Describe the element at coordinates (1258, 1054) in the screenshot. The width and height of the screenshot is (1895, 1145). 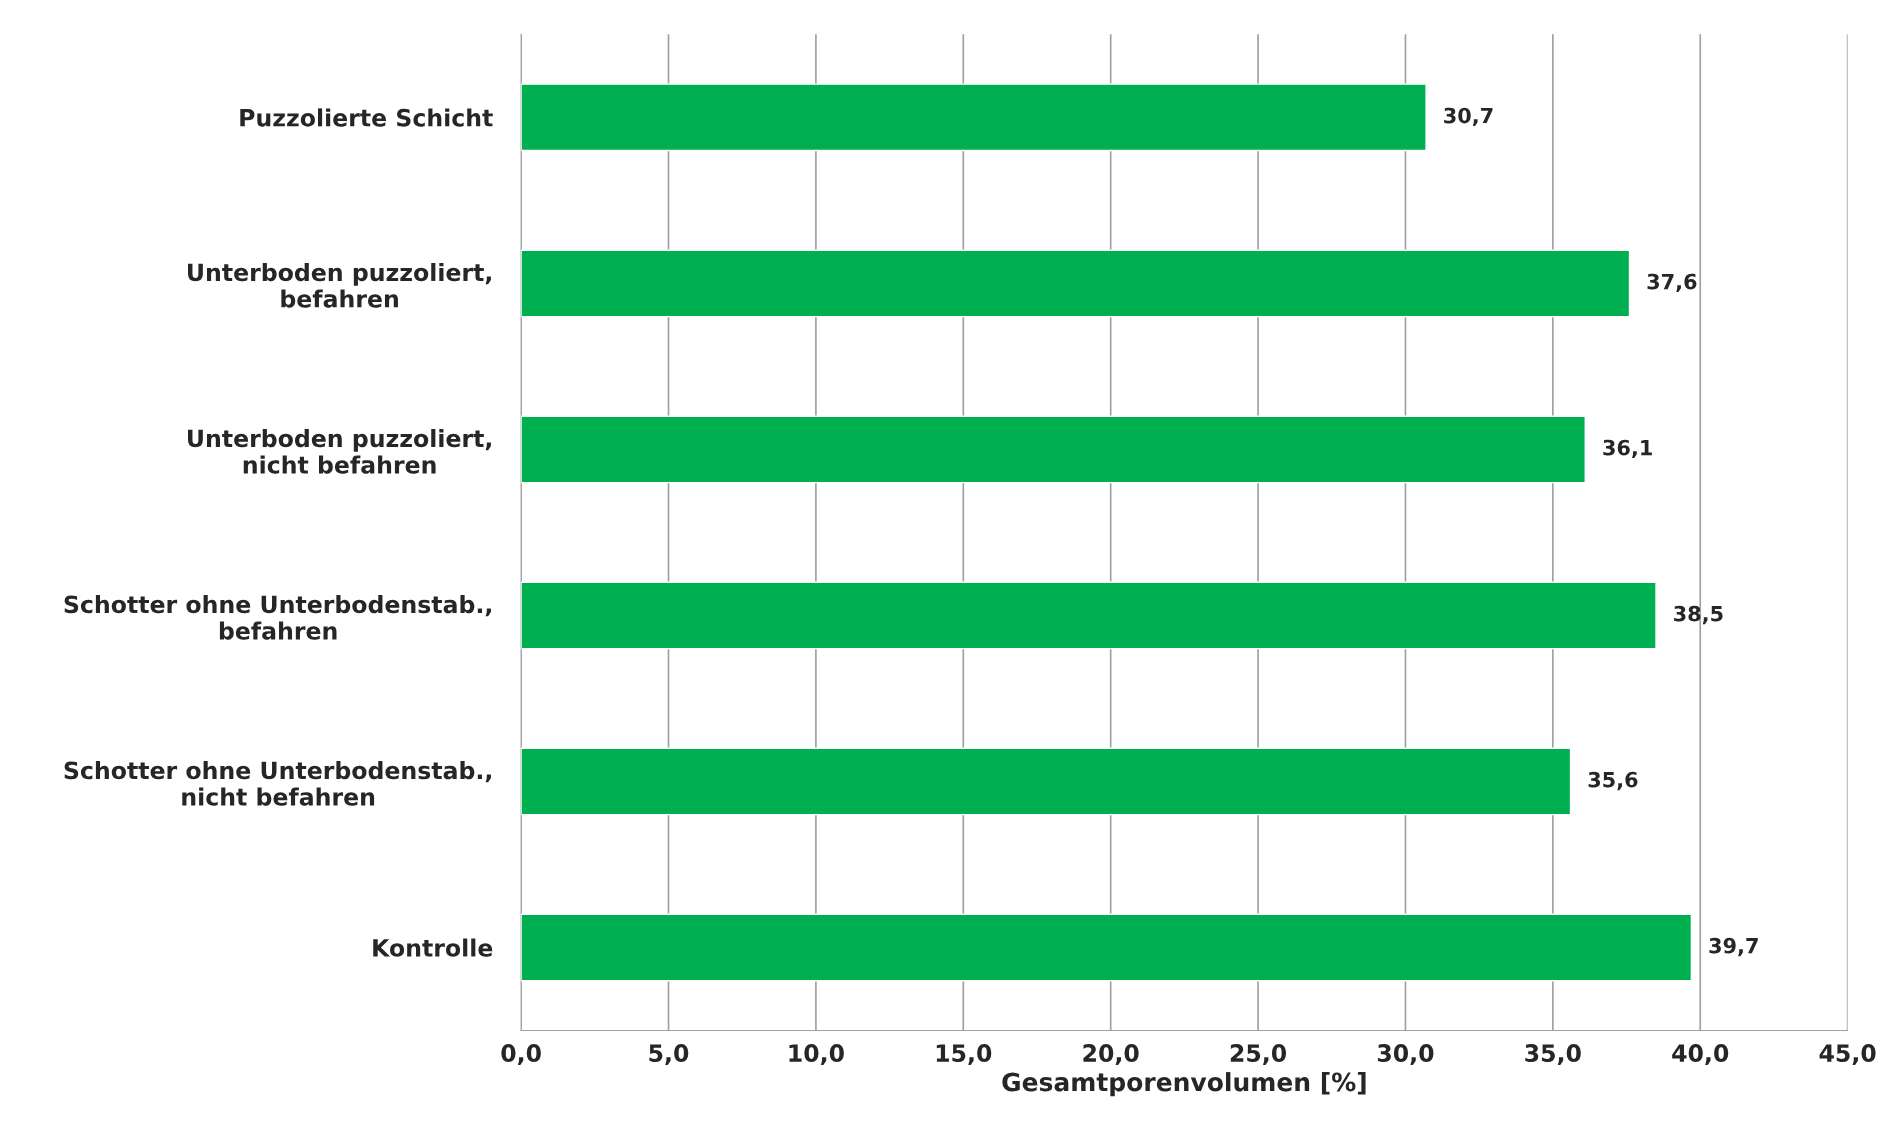
I see `x-tick-label: 25,0` at that location.